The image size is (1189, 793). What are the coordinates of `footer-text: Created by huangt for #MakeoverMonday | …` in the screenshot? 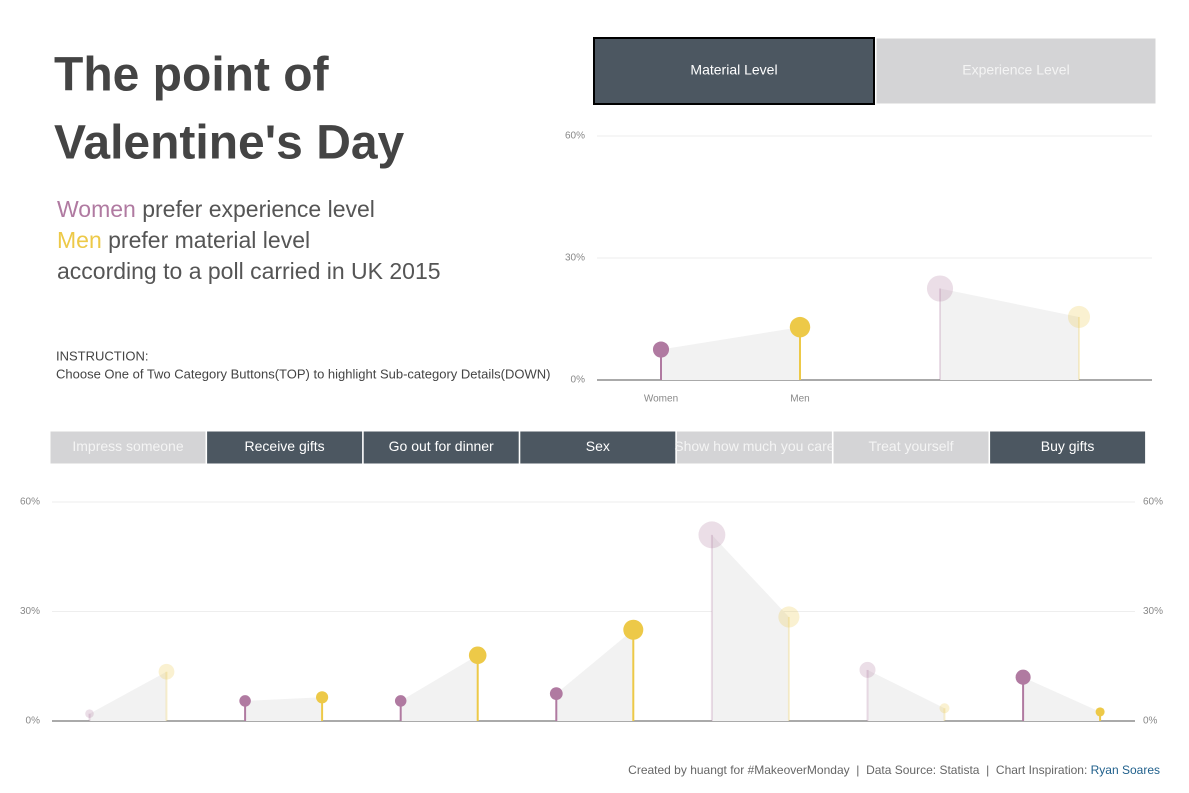 It's located at (859, 770).